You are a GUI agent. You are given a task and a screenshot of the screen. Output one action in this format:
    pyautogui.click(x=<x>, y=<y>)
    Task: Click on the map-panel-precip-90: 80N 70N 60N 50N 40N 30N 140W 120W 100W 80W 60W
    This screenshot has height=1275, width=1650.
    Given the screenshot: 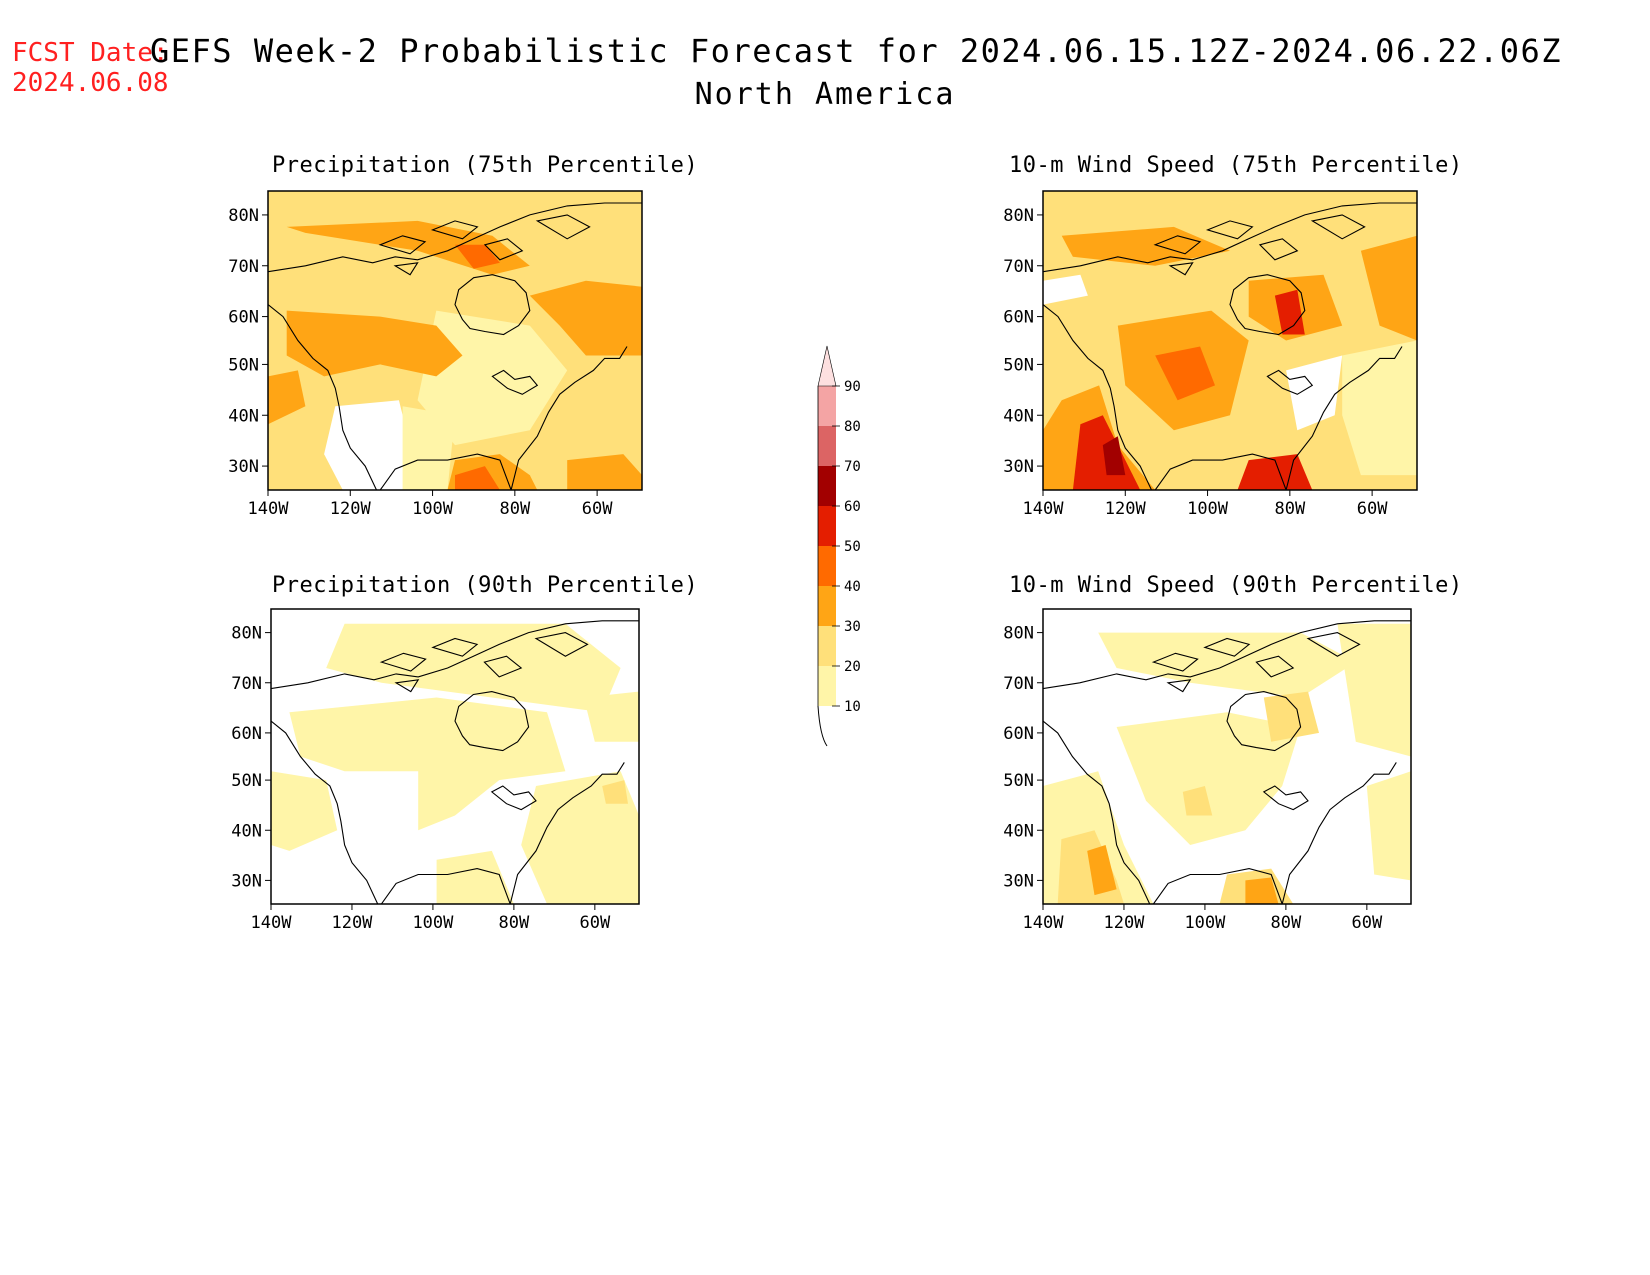 What is the action you would take?
    pyautogui.click(x=435, y=770)
    